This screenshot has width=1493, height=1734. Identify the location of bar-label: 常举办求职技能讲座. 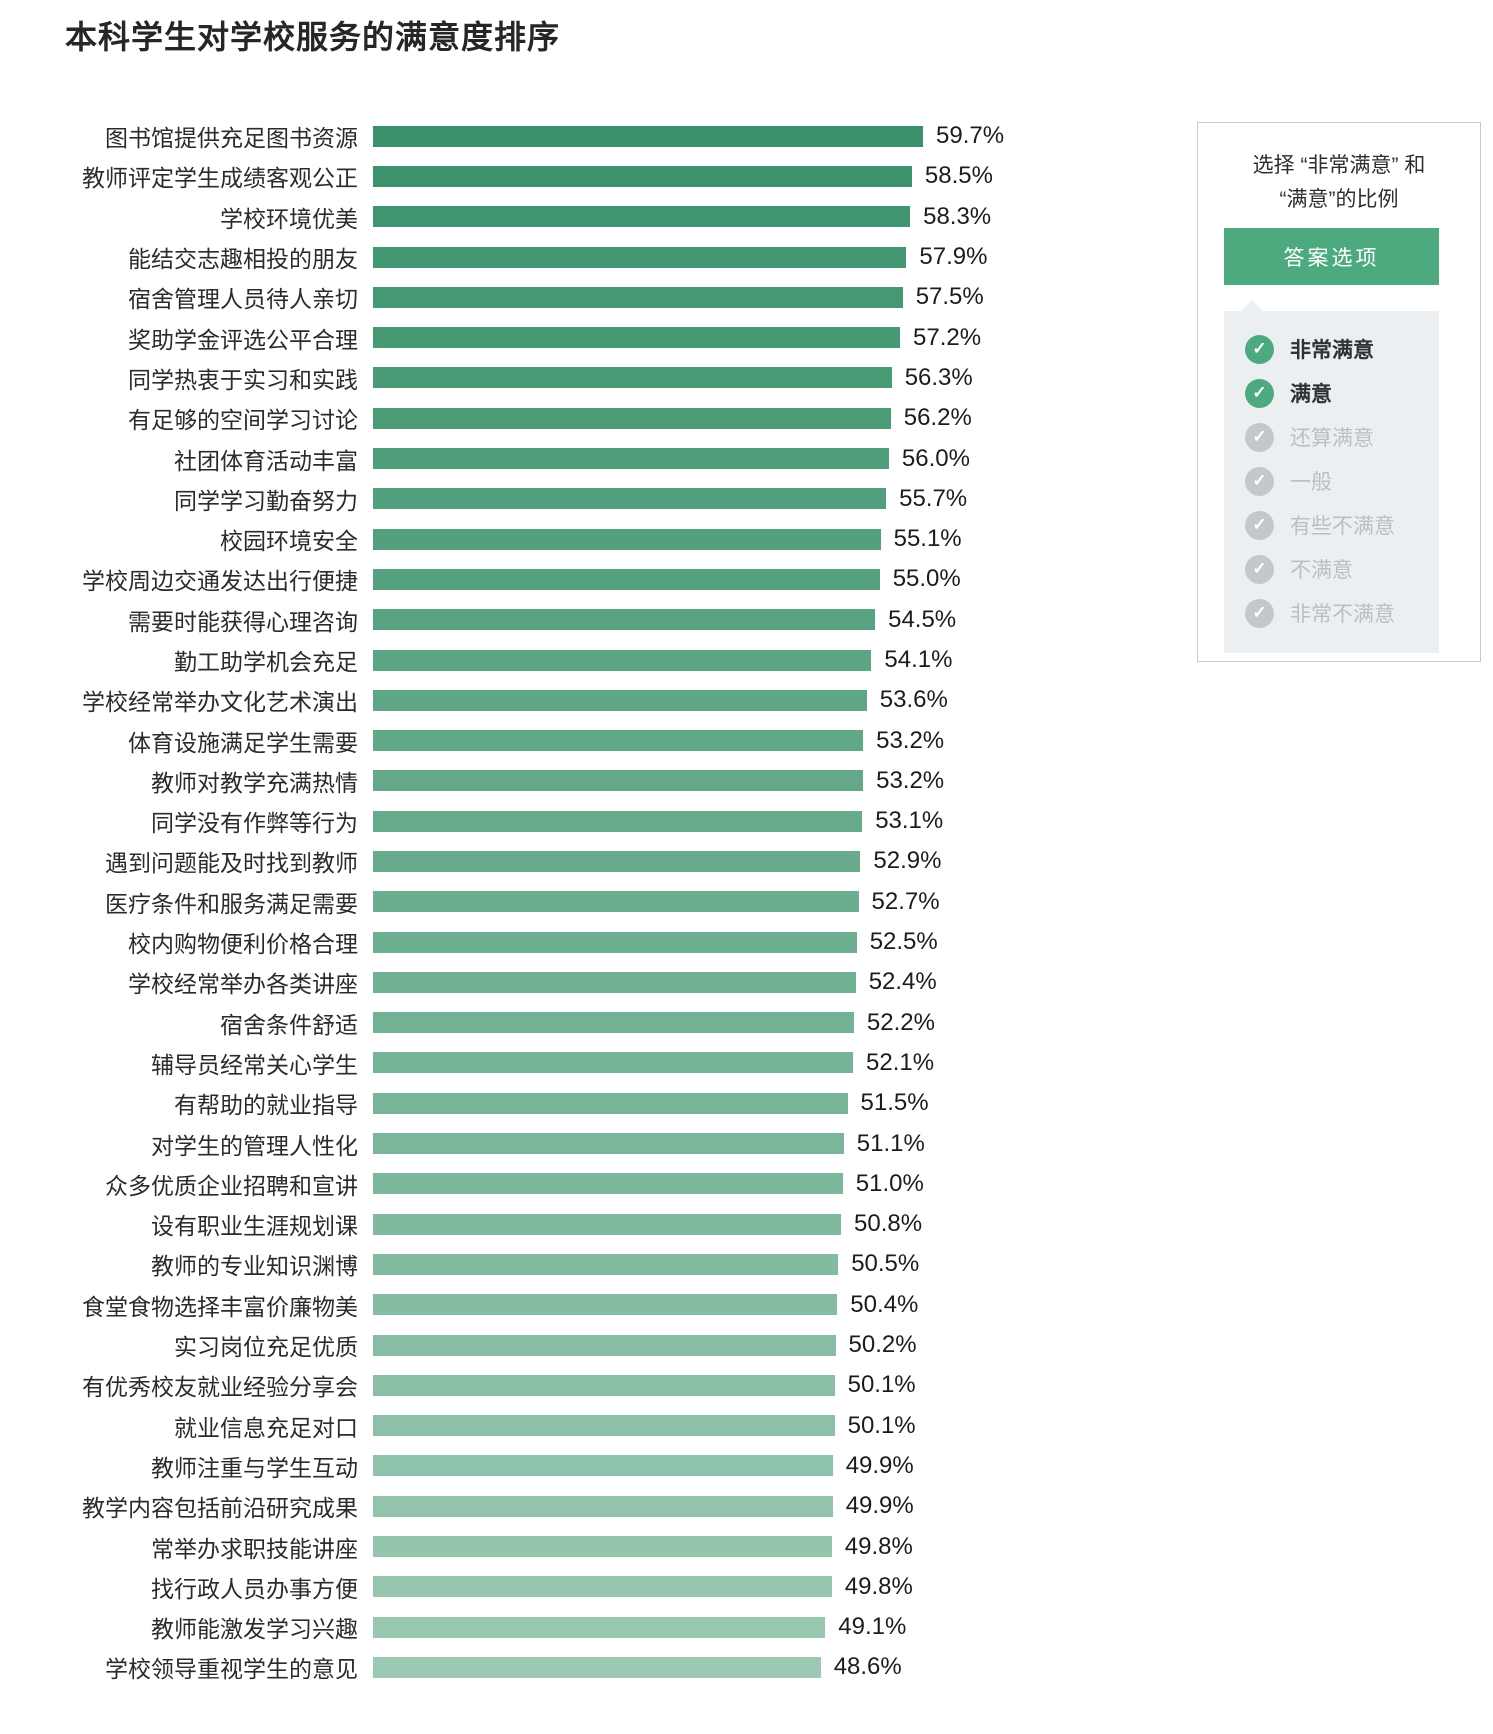
(254, 1548).